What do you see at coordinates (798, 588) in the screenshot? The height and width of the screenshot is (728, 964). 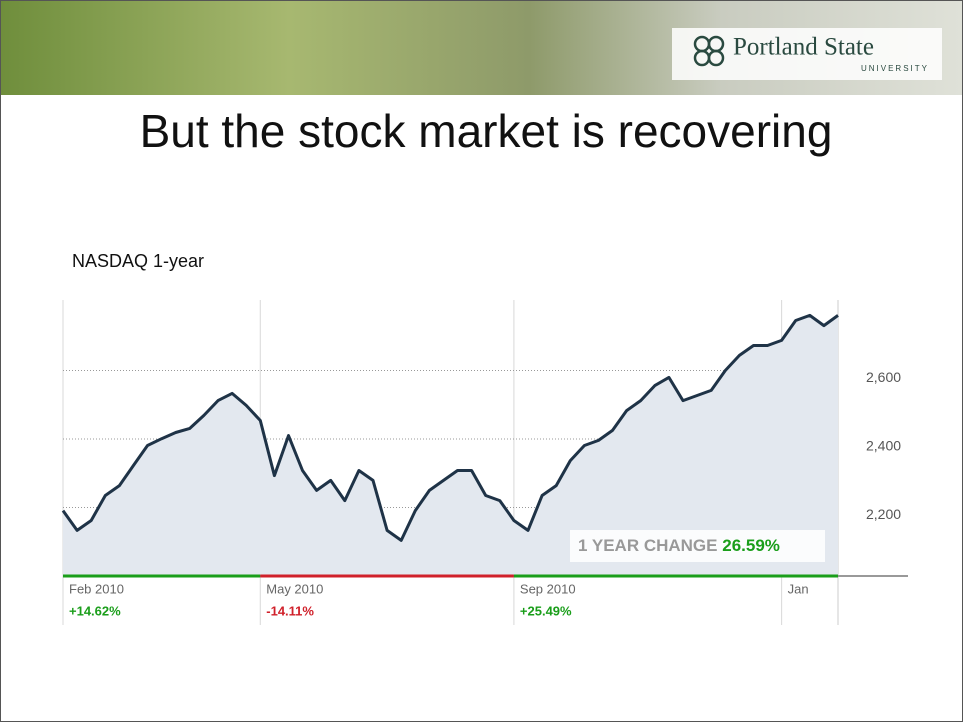 I see `x-tick-label: Jan` at bounding box center [798, 588].